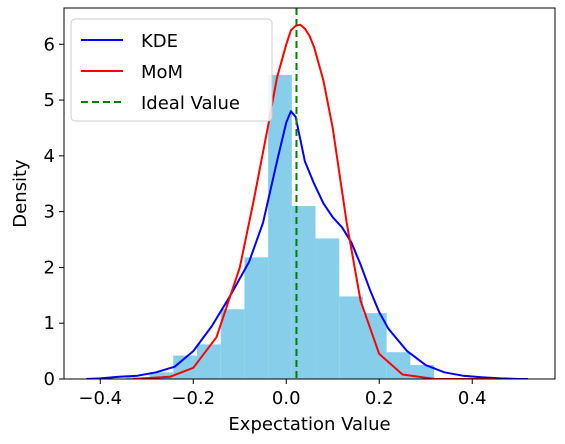 This screenshot has height=444, width=565. I want to click on legend-label: KDE, so click(159, 41).